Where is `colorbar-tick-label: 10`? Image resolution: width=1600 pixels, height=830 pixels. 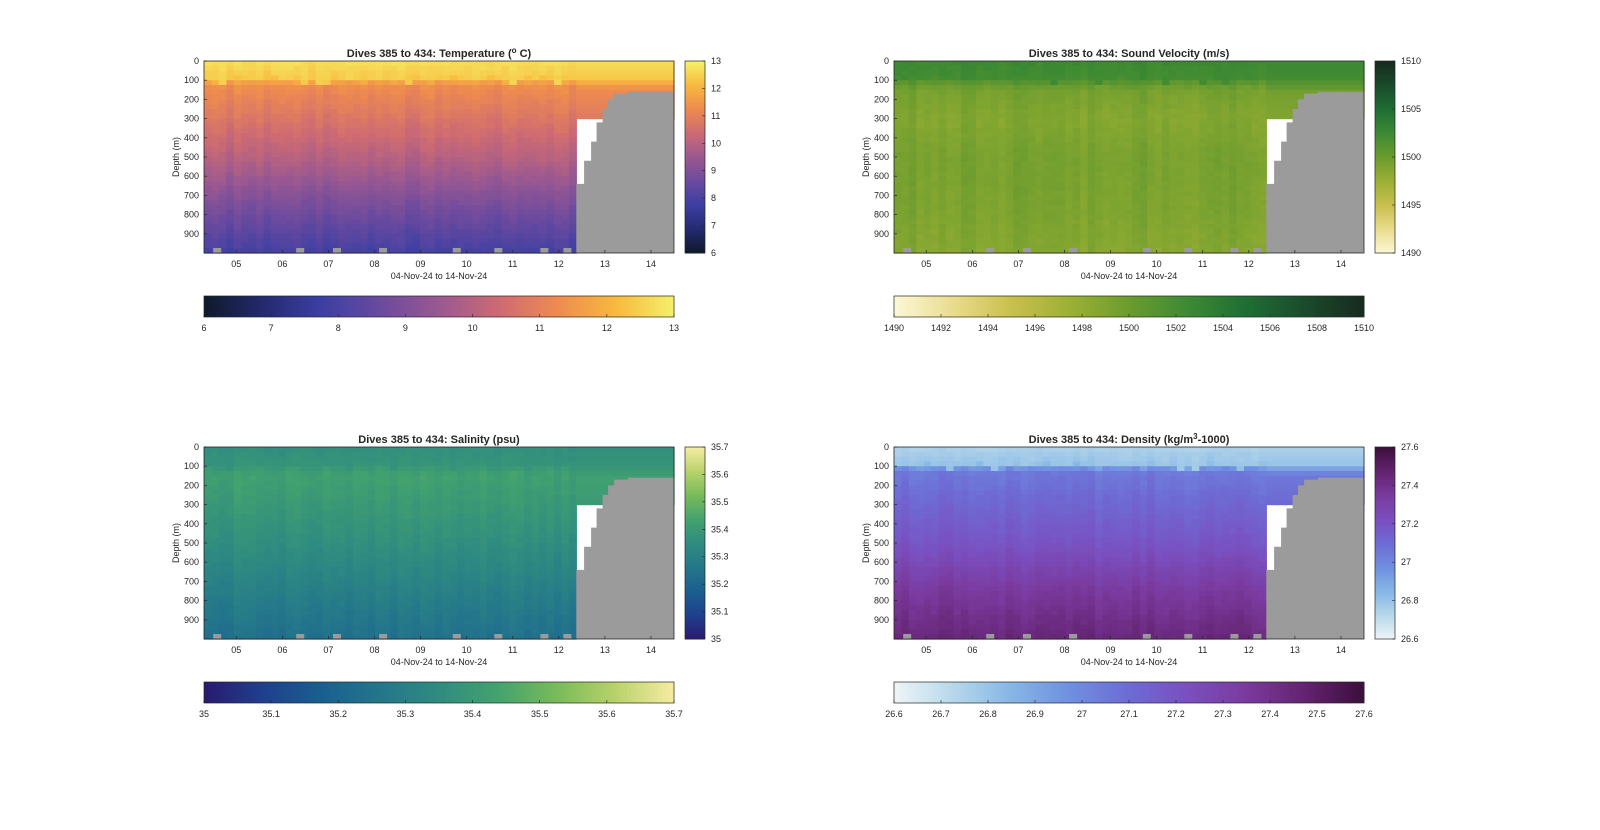
colorbar-tick-label: 10 is located at coordinates (473, 328).